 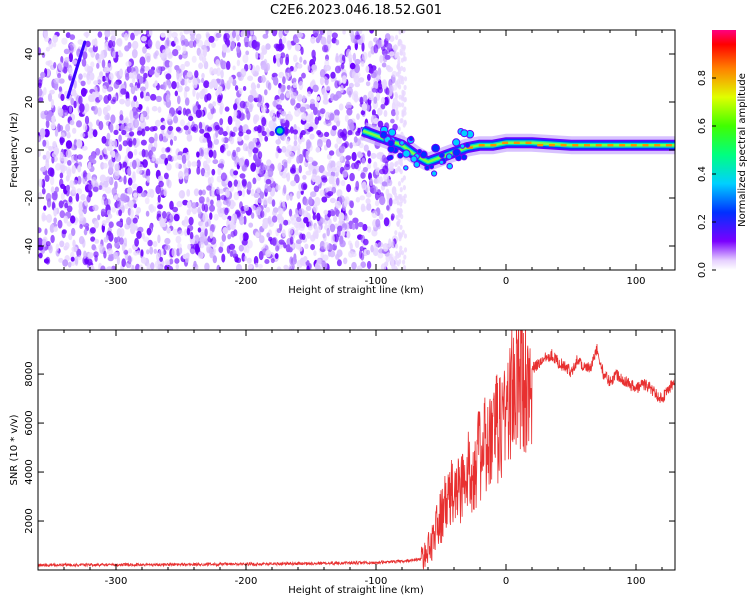 I want to click on colorbar-gradient, so click(x=724, y=150).